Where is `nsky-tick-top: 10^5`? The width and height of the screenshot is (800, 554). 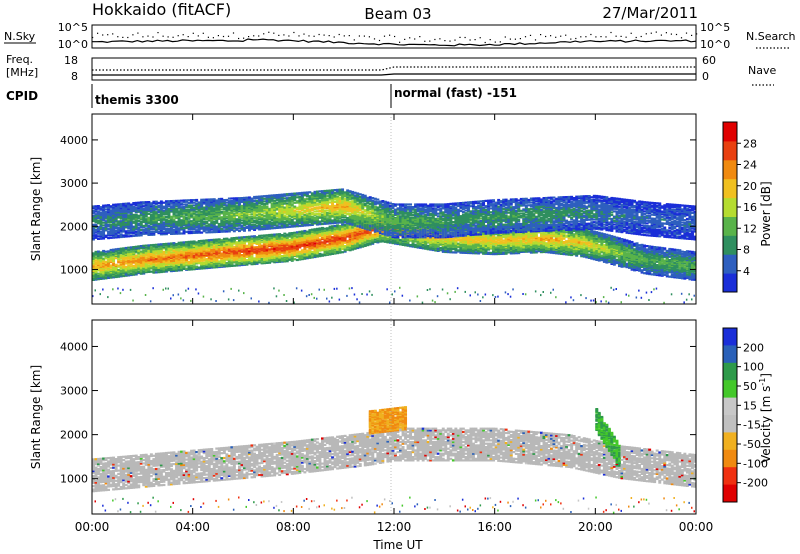
nsky-tick-top: 10^5 is located at coordinates (73, 27).